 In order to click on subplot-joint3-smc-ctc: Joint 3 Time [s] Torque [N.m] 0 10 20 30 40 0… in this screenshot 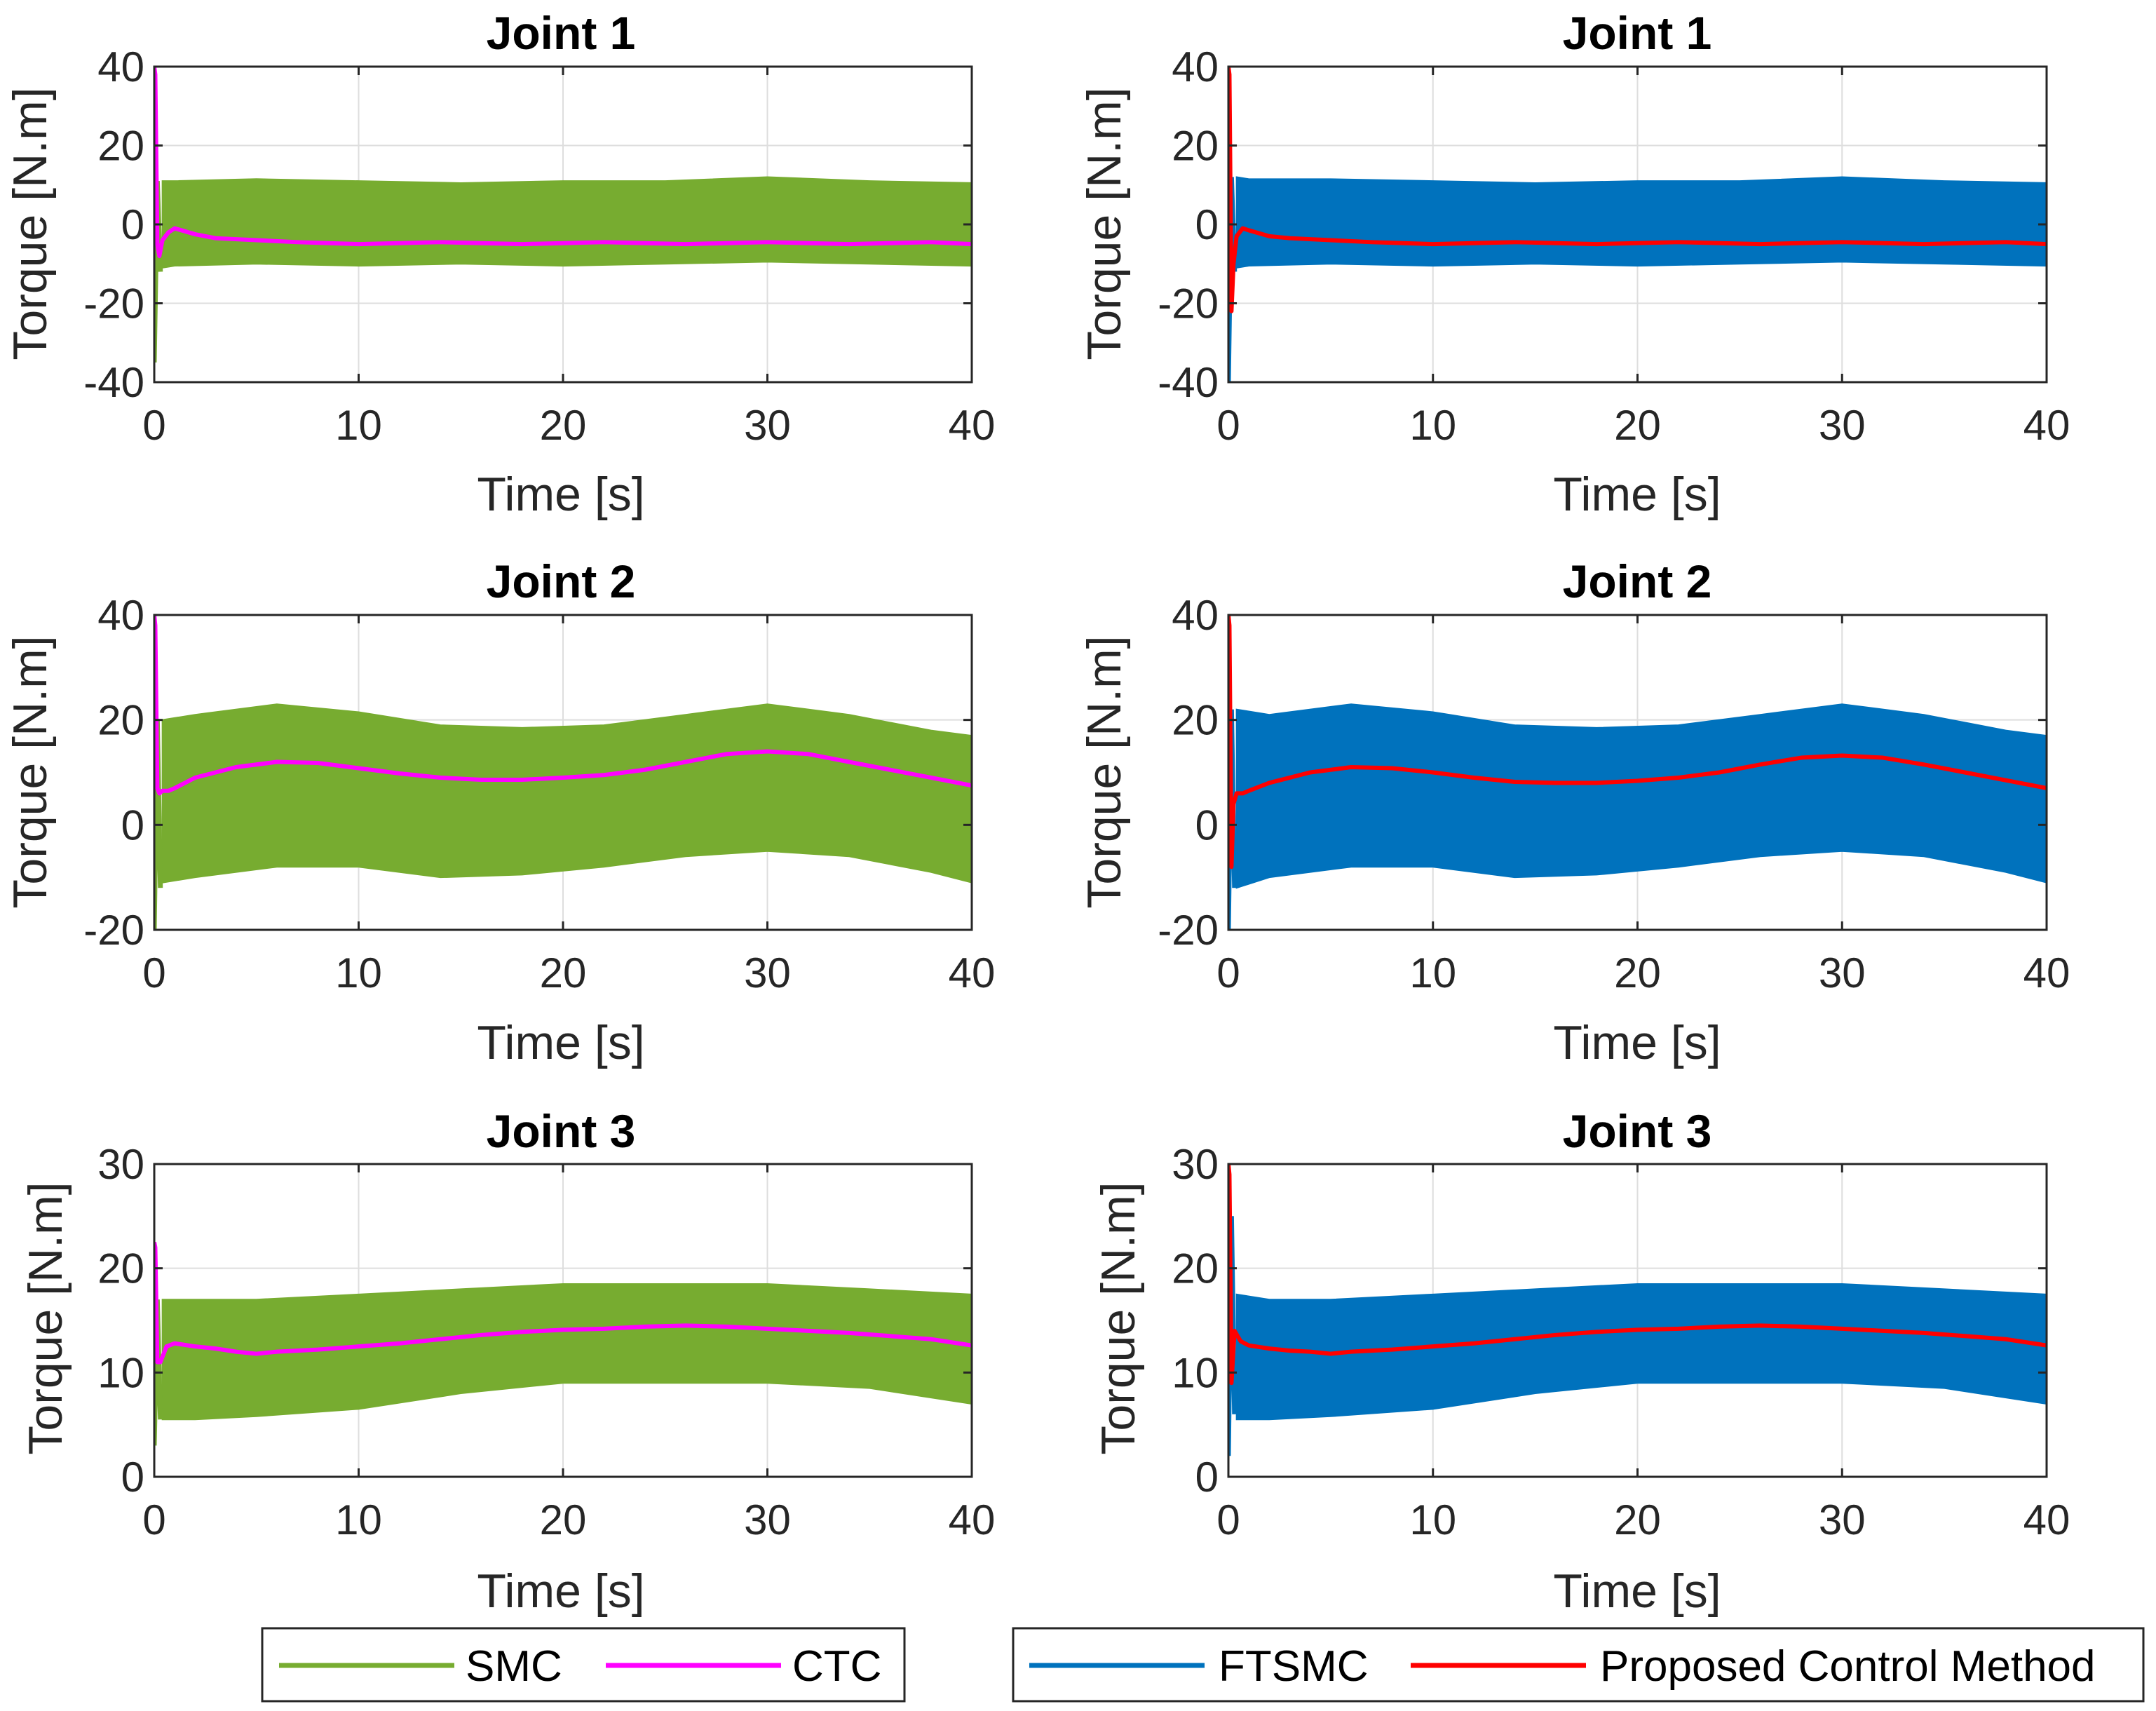, I will do `click(507, 1361)`.